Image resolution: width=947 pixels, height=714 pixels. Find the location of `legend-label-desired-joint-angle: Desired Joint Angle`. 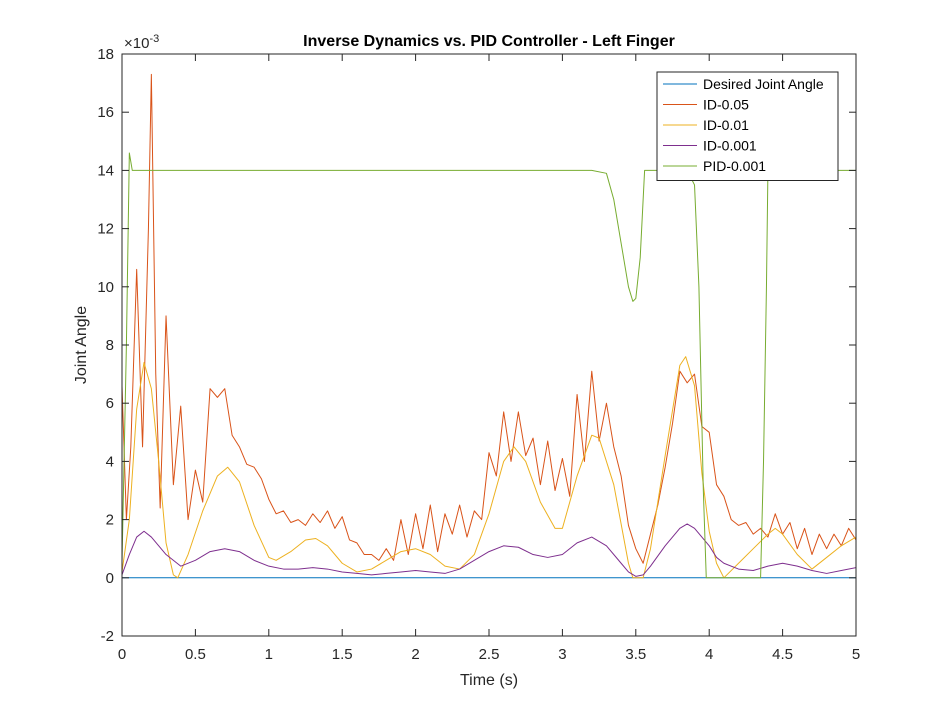

legend-label-desired-joint-angle: Desired Joint Angle is located at coordinates (763, 84).